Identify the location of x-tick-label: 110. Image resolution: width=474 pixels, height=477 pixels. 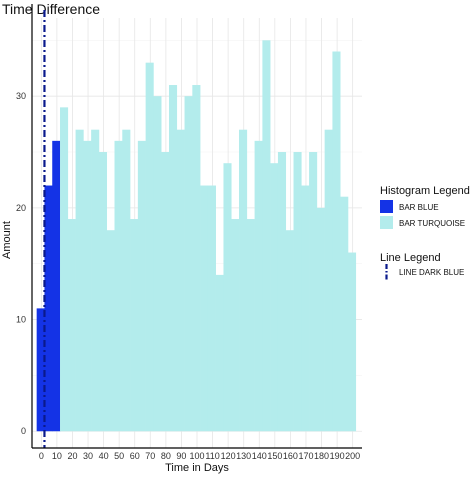
(212, 456).